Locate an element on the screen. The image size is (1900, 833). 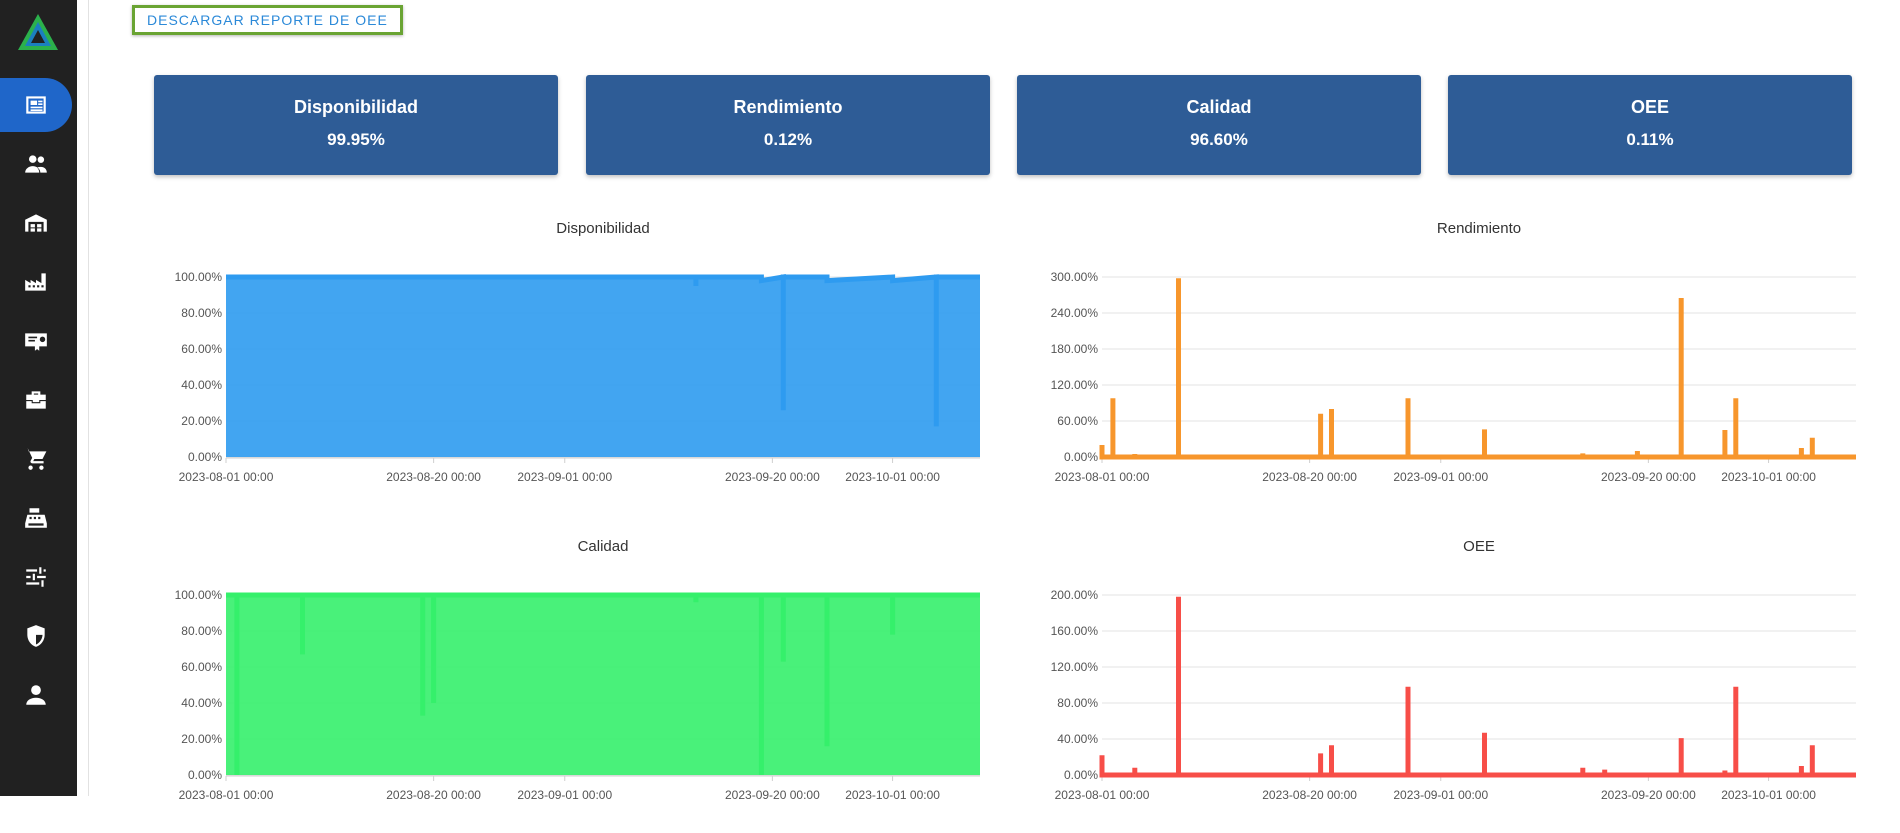
sidebar-item-warehouse is located at coordinates (36, 223).